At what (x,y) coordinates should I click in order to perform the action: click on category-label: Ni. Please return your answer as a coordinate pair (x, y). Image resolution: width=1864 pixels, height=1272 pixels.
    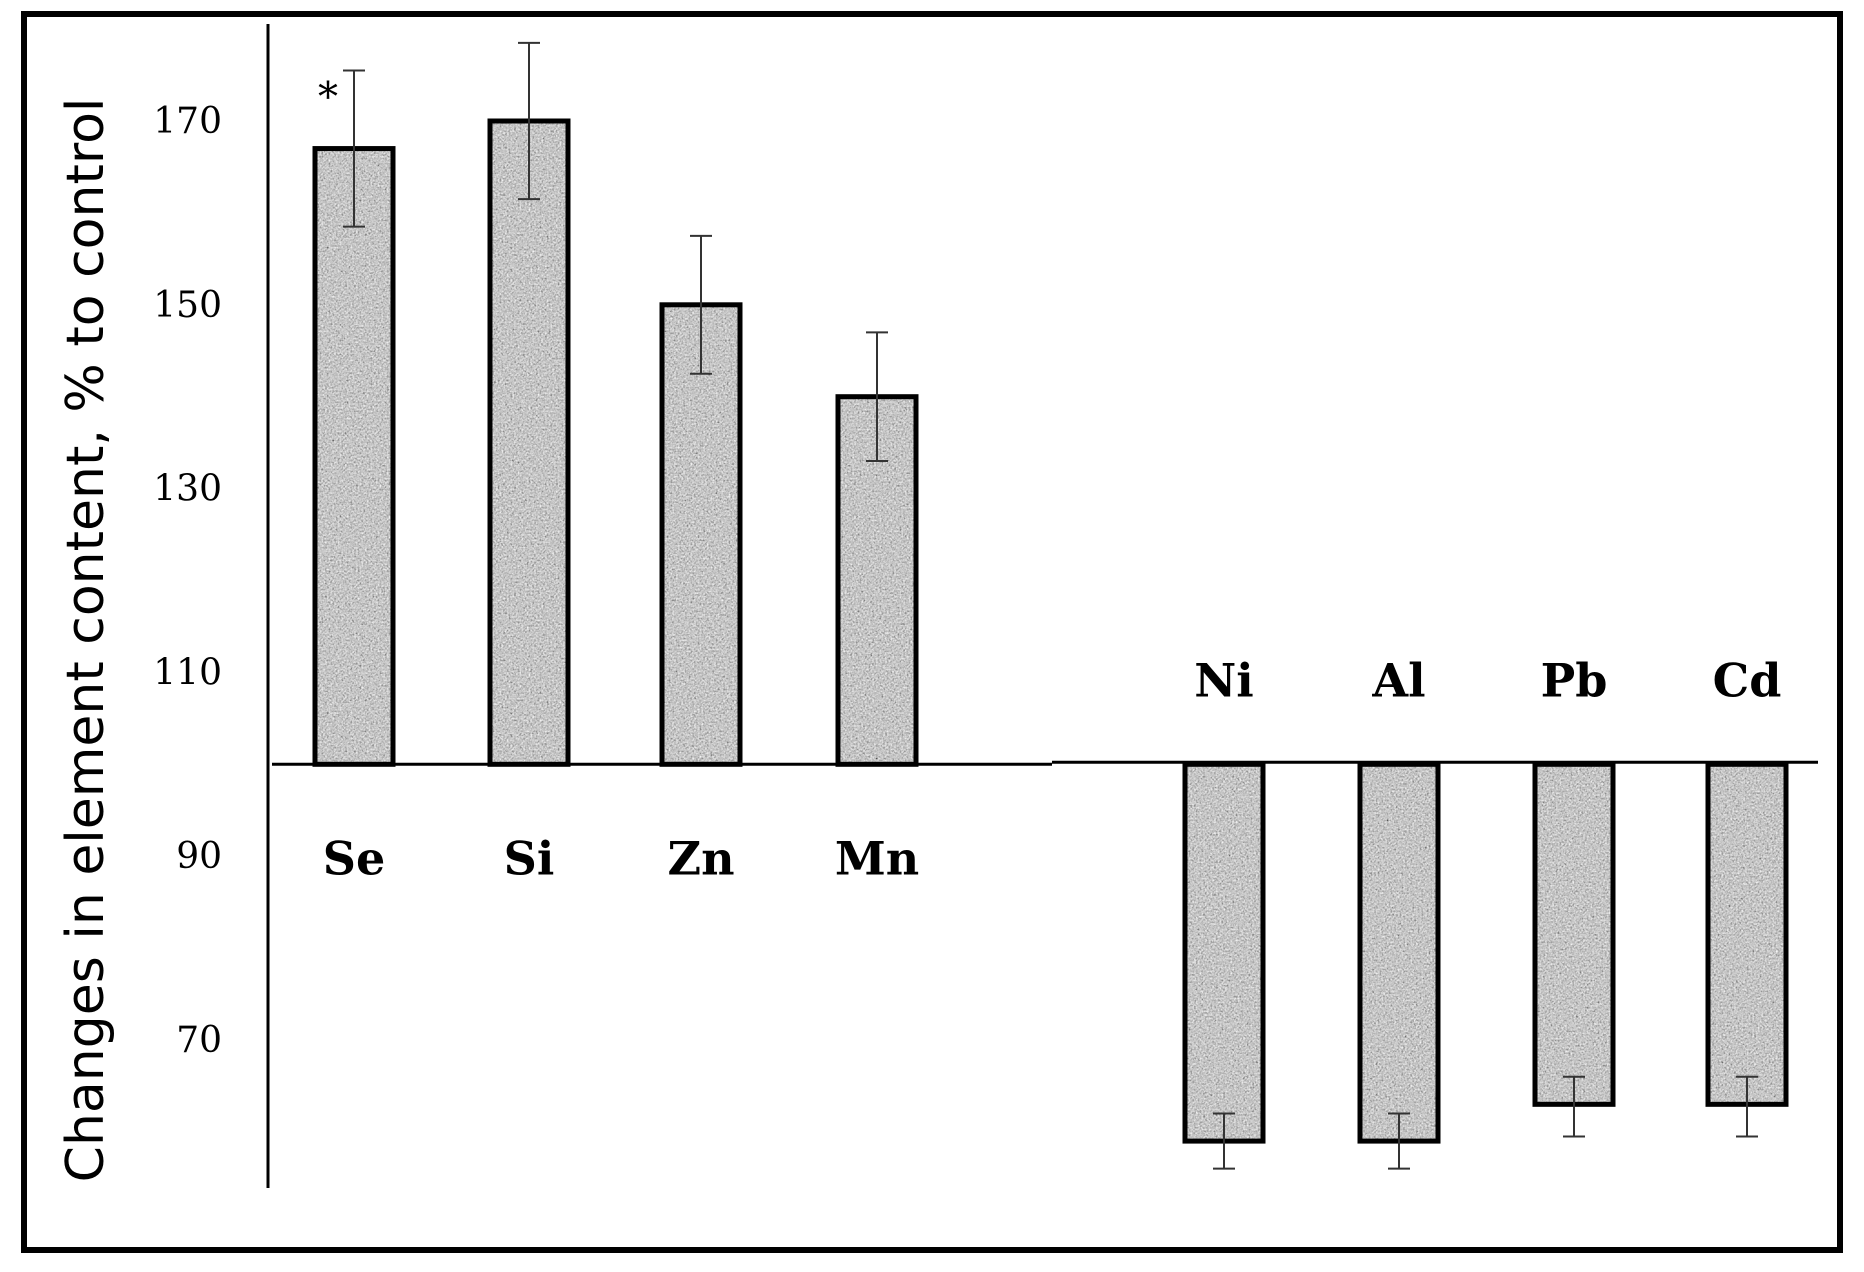
    Looking at the image, I should click on (1224, 680).